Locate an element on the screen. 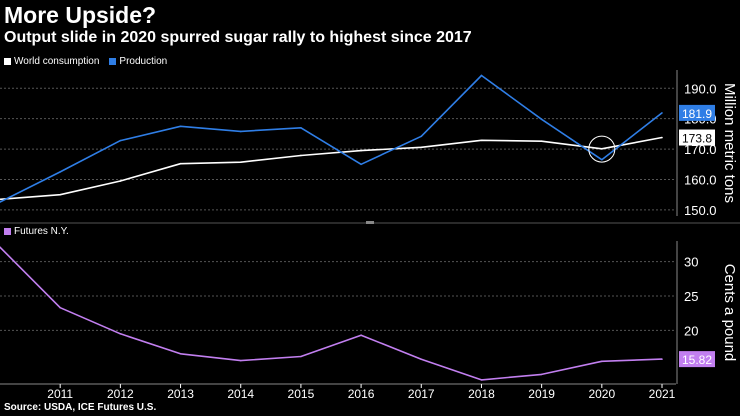  x-tick-label-10: 2021 is located at coordinates (662, 394).